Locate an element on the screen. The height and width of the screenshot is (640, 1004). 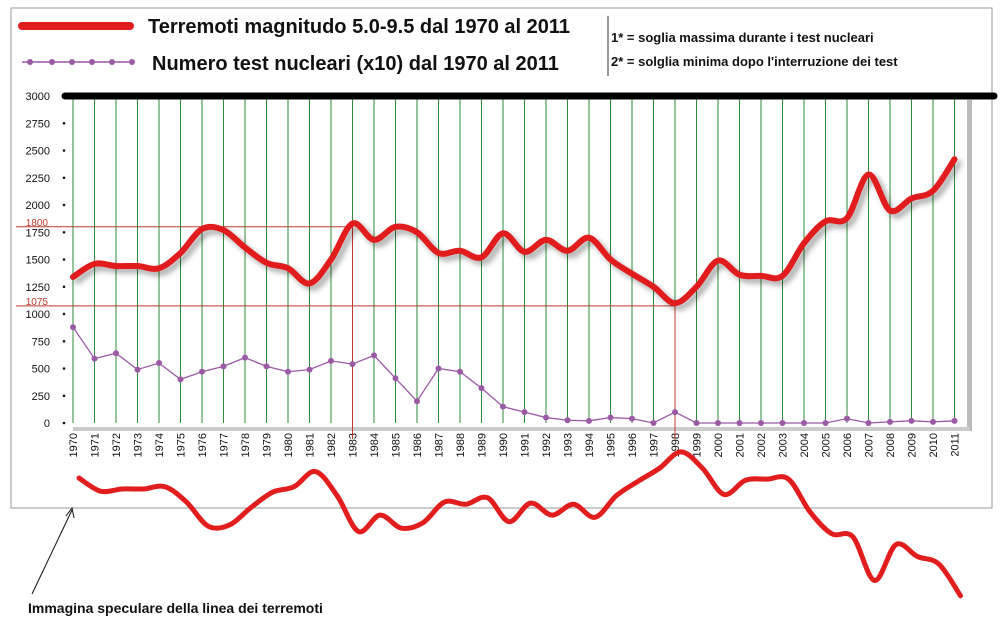
x-tick-label: 2006 is located at coordinates (848, 445).